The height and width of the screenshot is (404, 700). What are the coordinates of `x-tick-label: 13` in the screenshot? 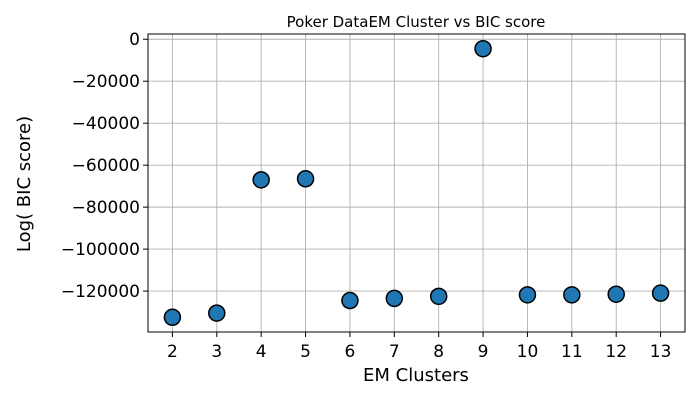 It's located at (661, 352).